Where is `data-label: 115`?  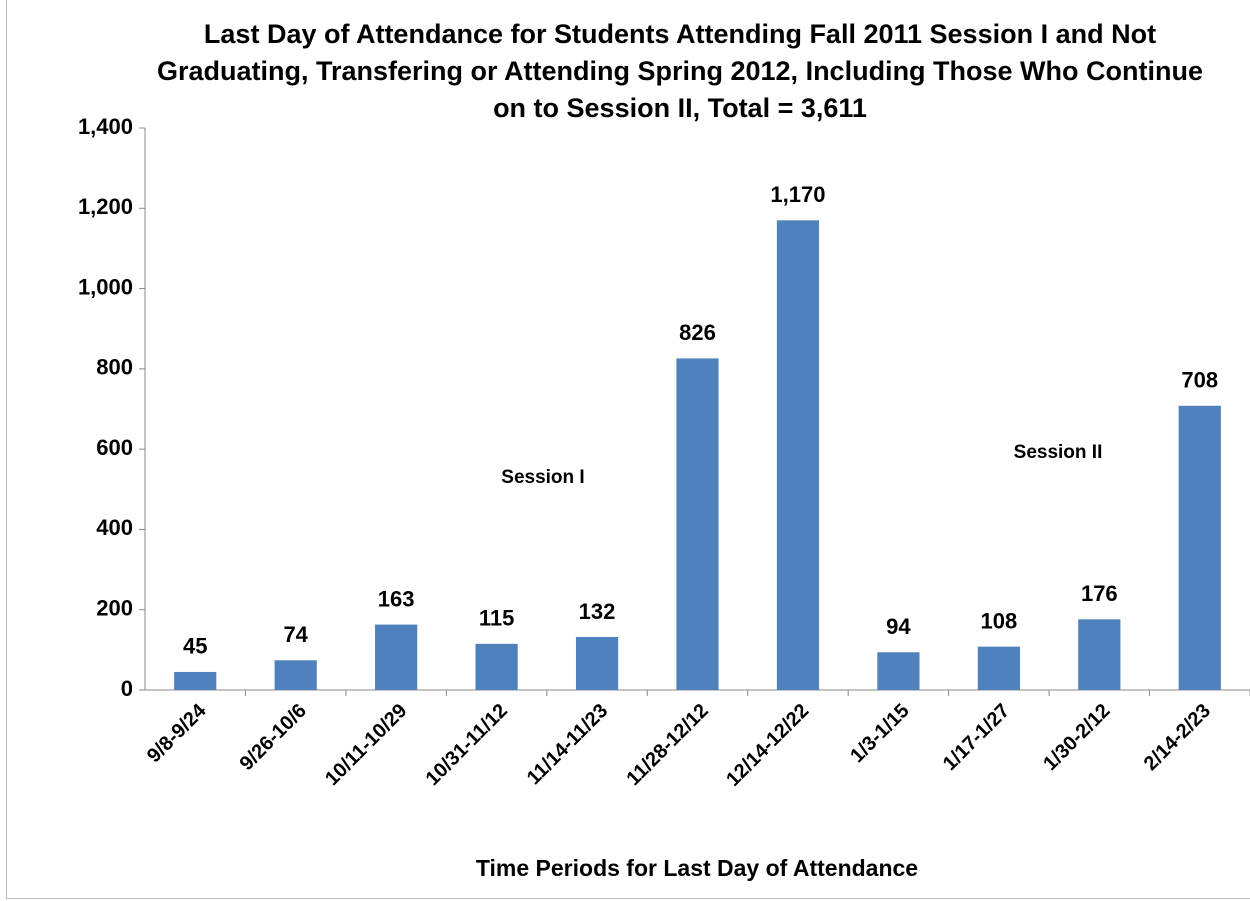 data-label: 115 is located at coordinates (497, 618).